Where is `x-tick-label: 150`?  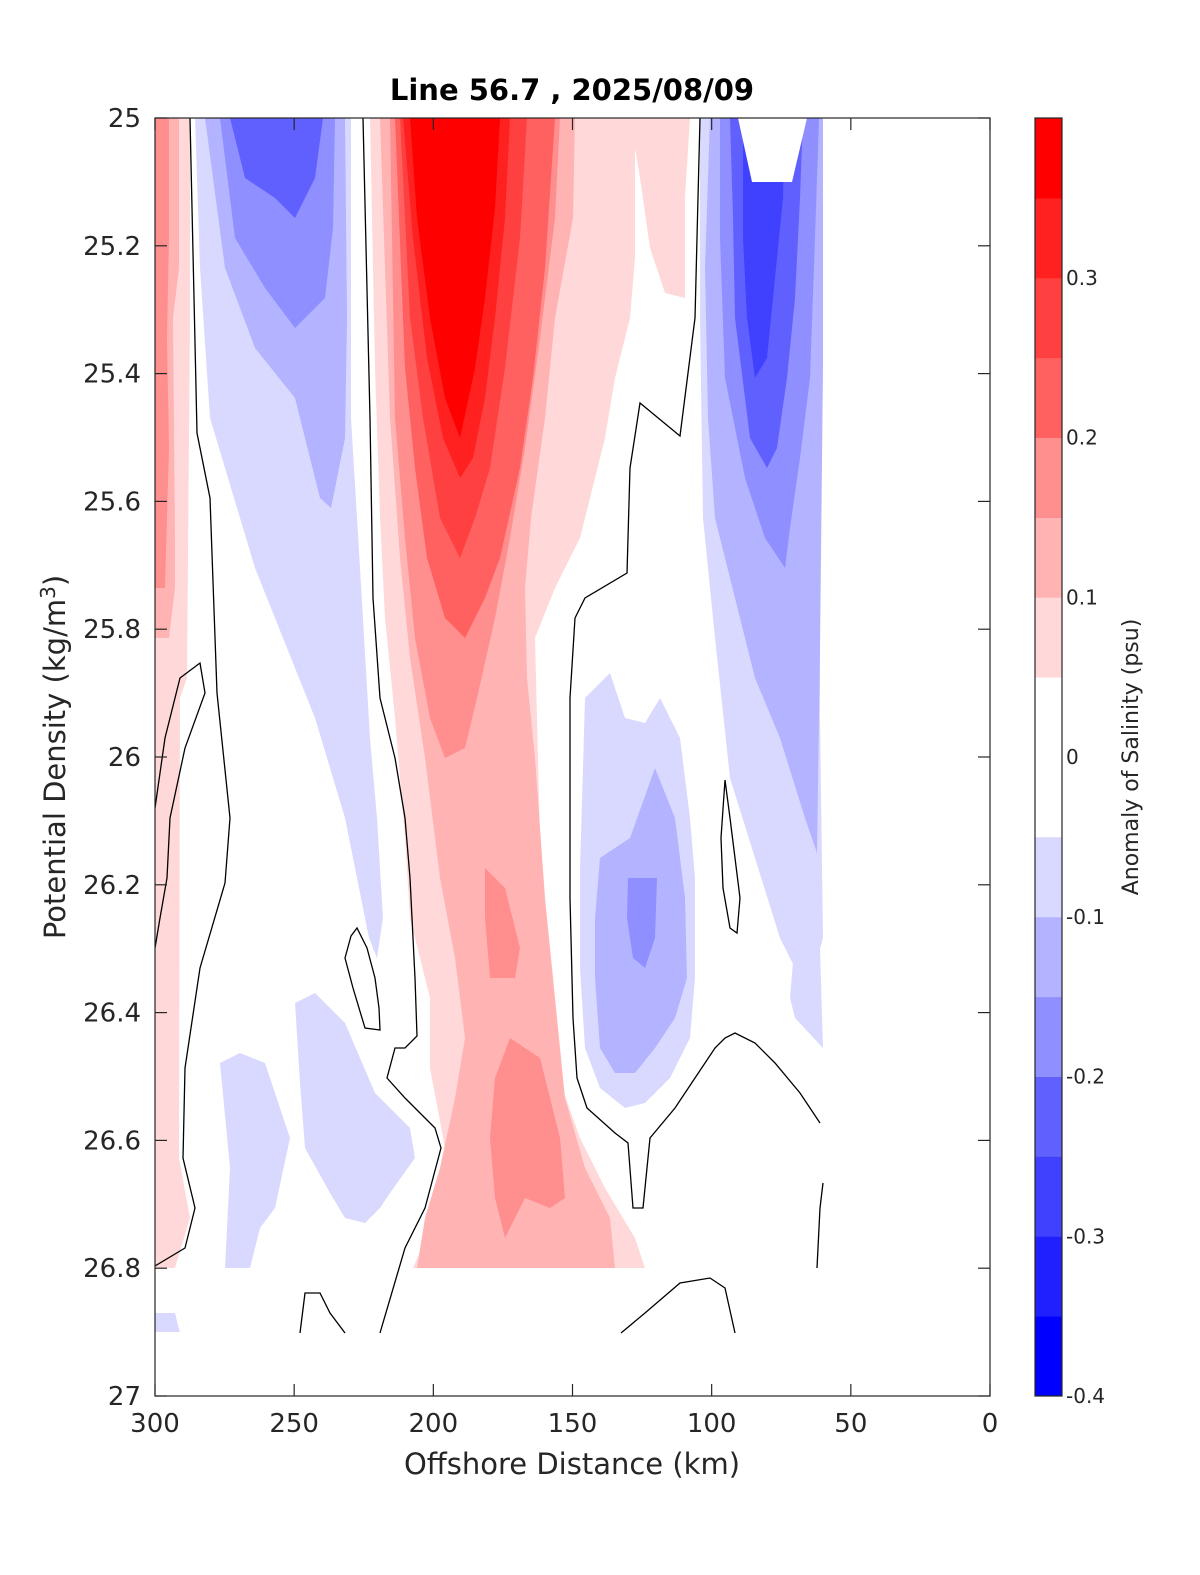
x-tick-label: 150 is located at coordinates (573, 1424).